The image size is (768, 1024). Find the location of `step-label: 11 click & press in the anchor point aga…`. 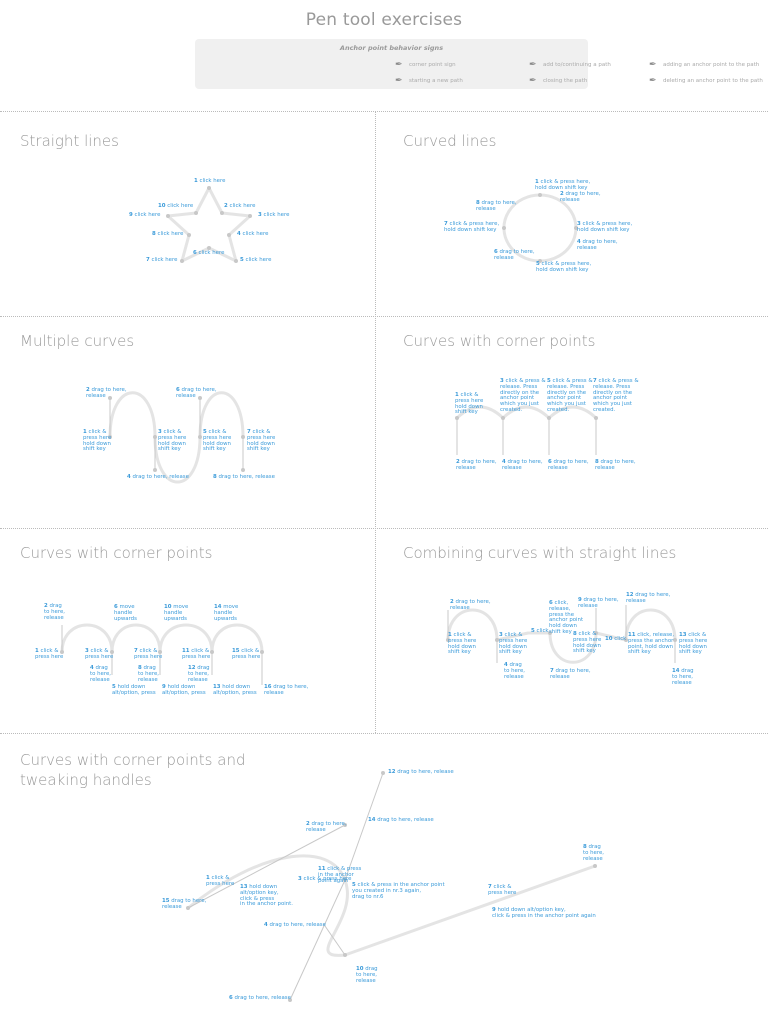

step-label: 11 click & press in the anchor point aga… is located at coordinates (340, 875).